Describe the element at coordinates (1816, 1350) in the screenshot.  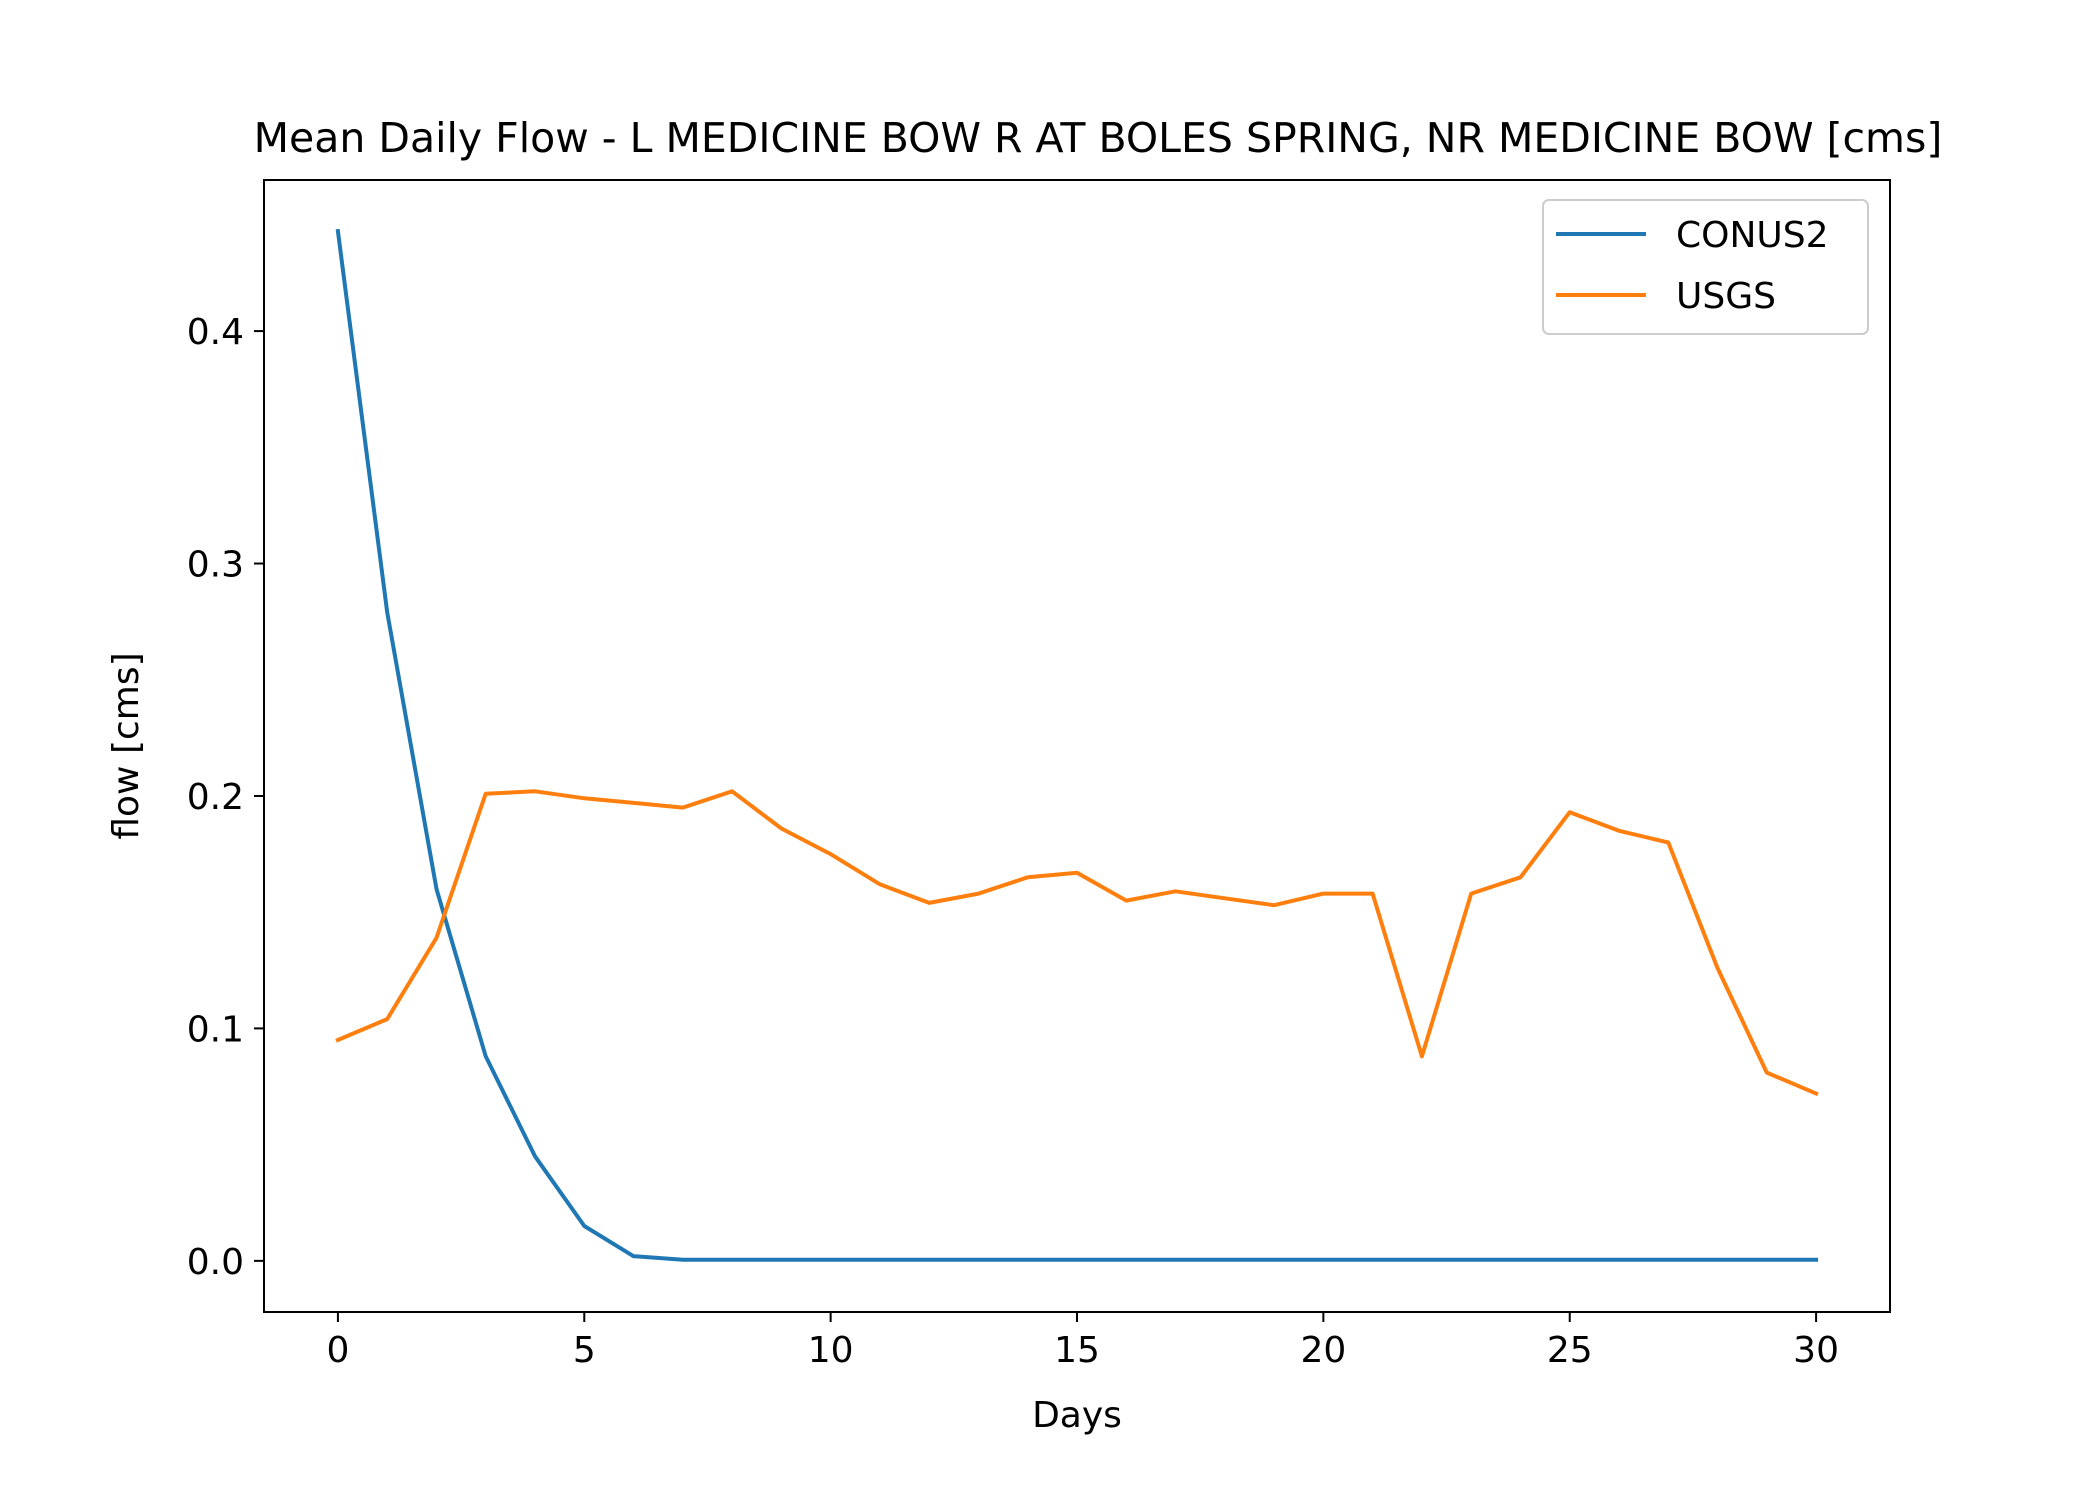
I see `x-tick-label-30: 30` at that location.